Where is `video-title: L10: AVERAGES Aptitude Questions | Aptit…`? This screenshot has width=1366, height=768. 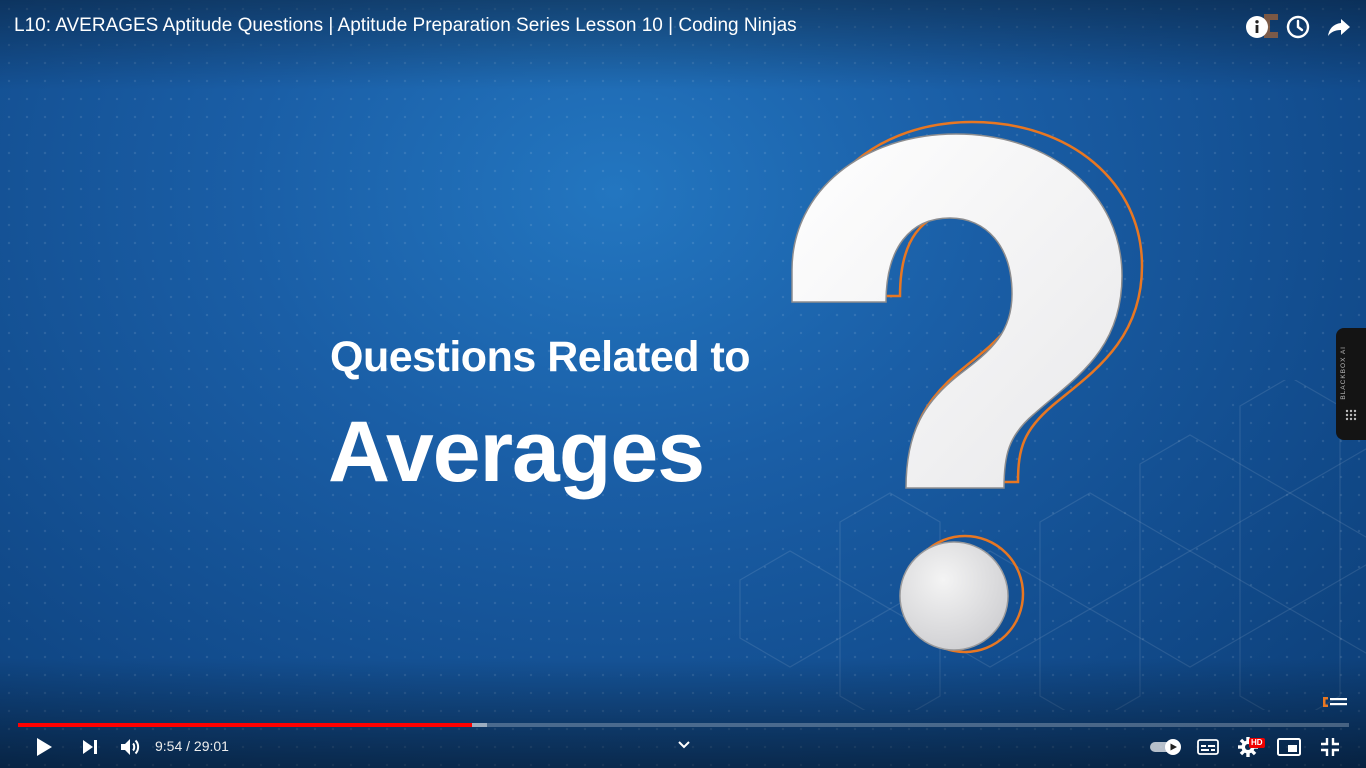 video-title: L10: AVERAGES Aptitude Questions | Aptit… is located at coordinates (405, 25).